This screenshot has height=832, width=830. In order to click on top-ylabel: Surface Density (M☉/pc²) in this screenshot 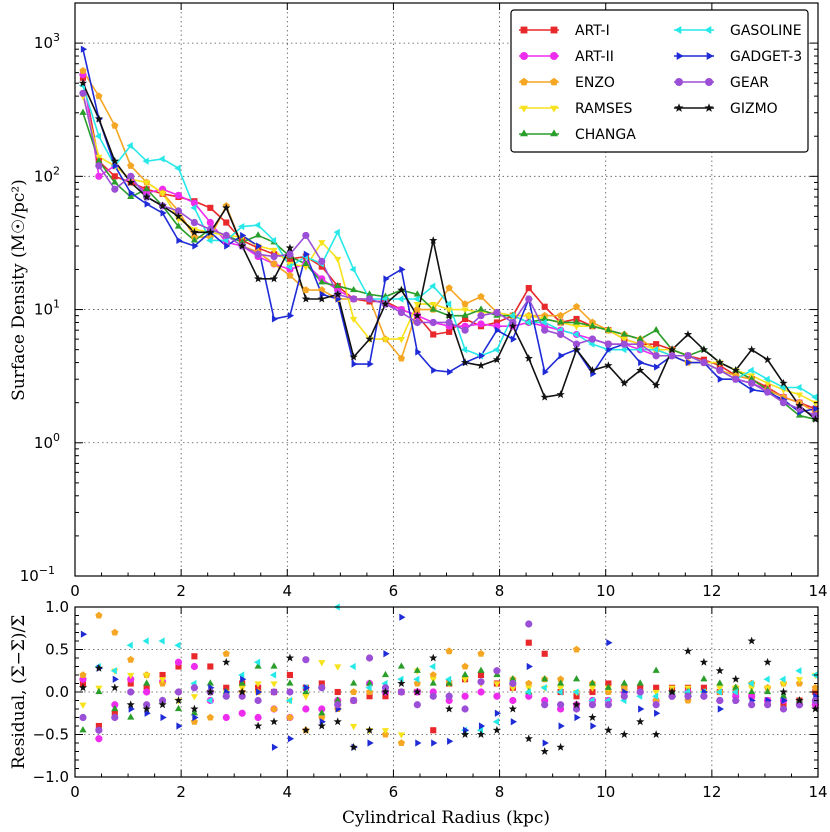, I will do `click(19, 290)`.